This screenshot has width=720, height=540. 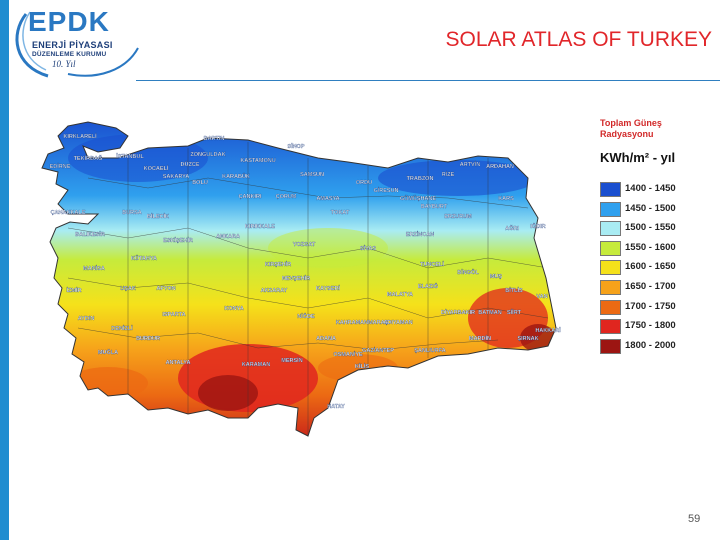 I want to click on legend-label: 1800 - 2000, so click(x=650, y=345).